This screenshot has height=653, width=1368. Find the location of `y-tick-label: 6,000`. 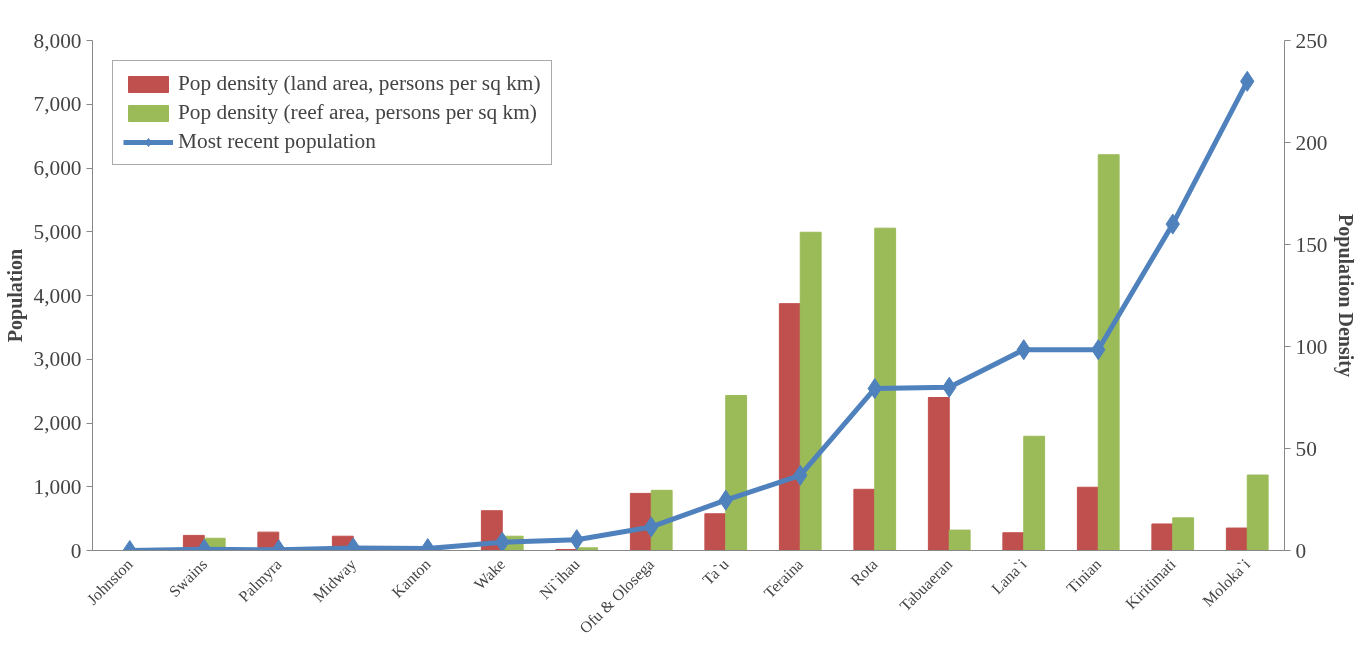

y-tick-label: 6,000 is located at coordinates (57, 168).